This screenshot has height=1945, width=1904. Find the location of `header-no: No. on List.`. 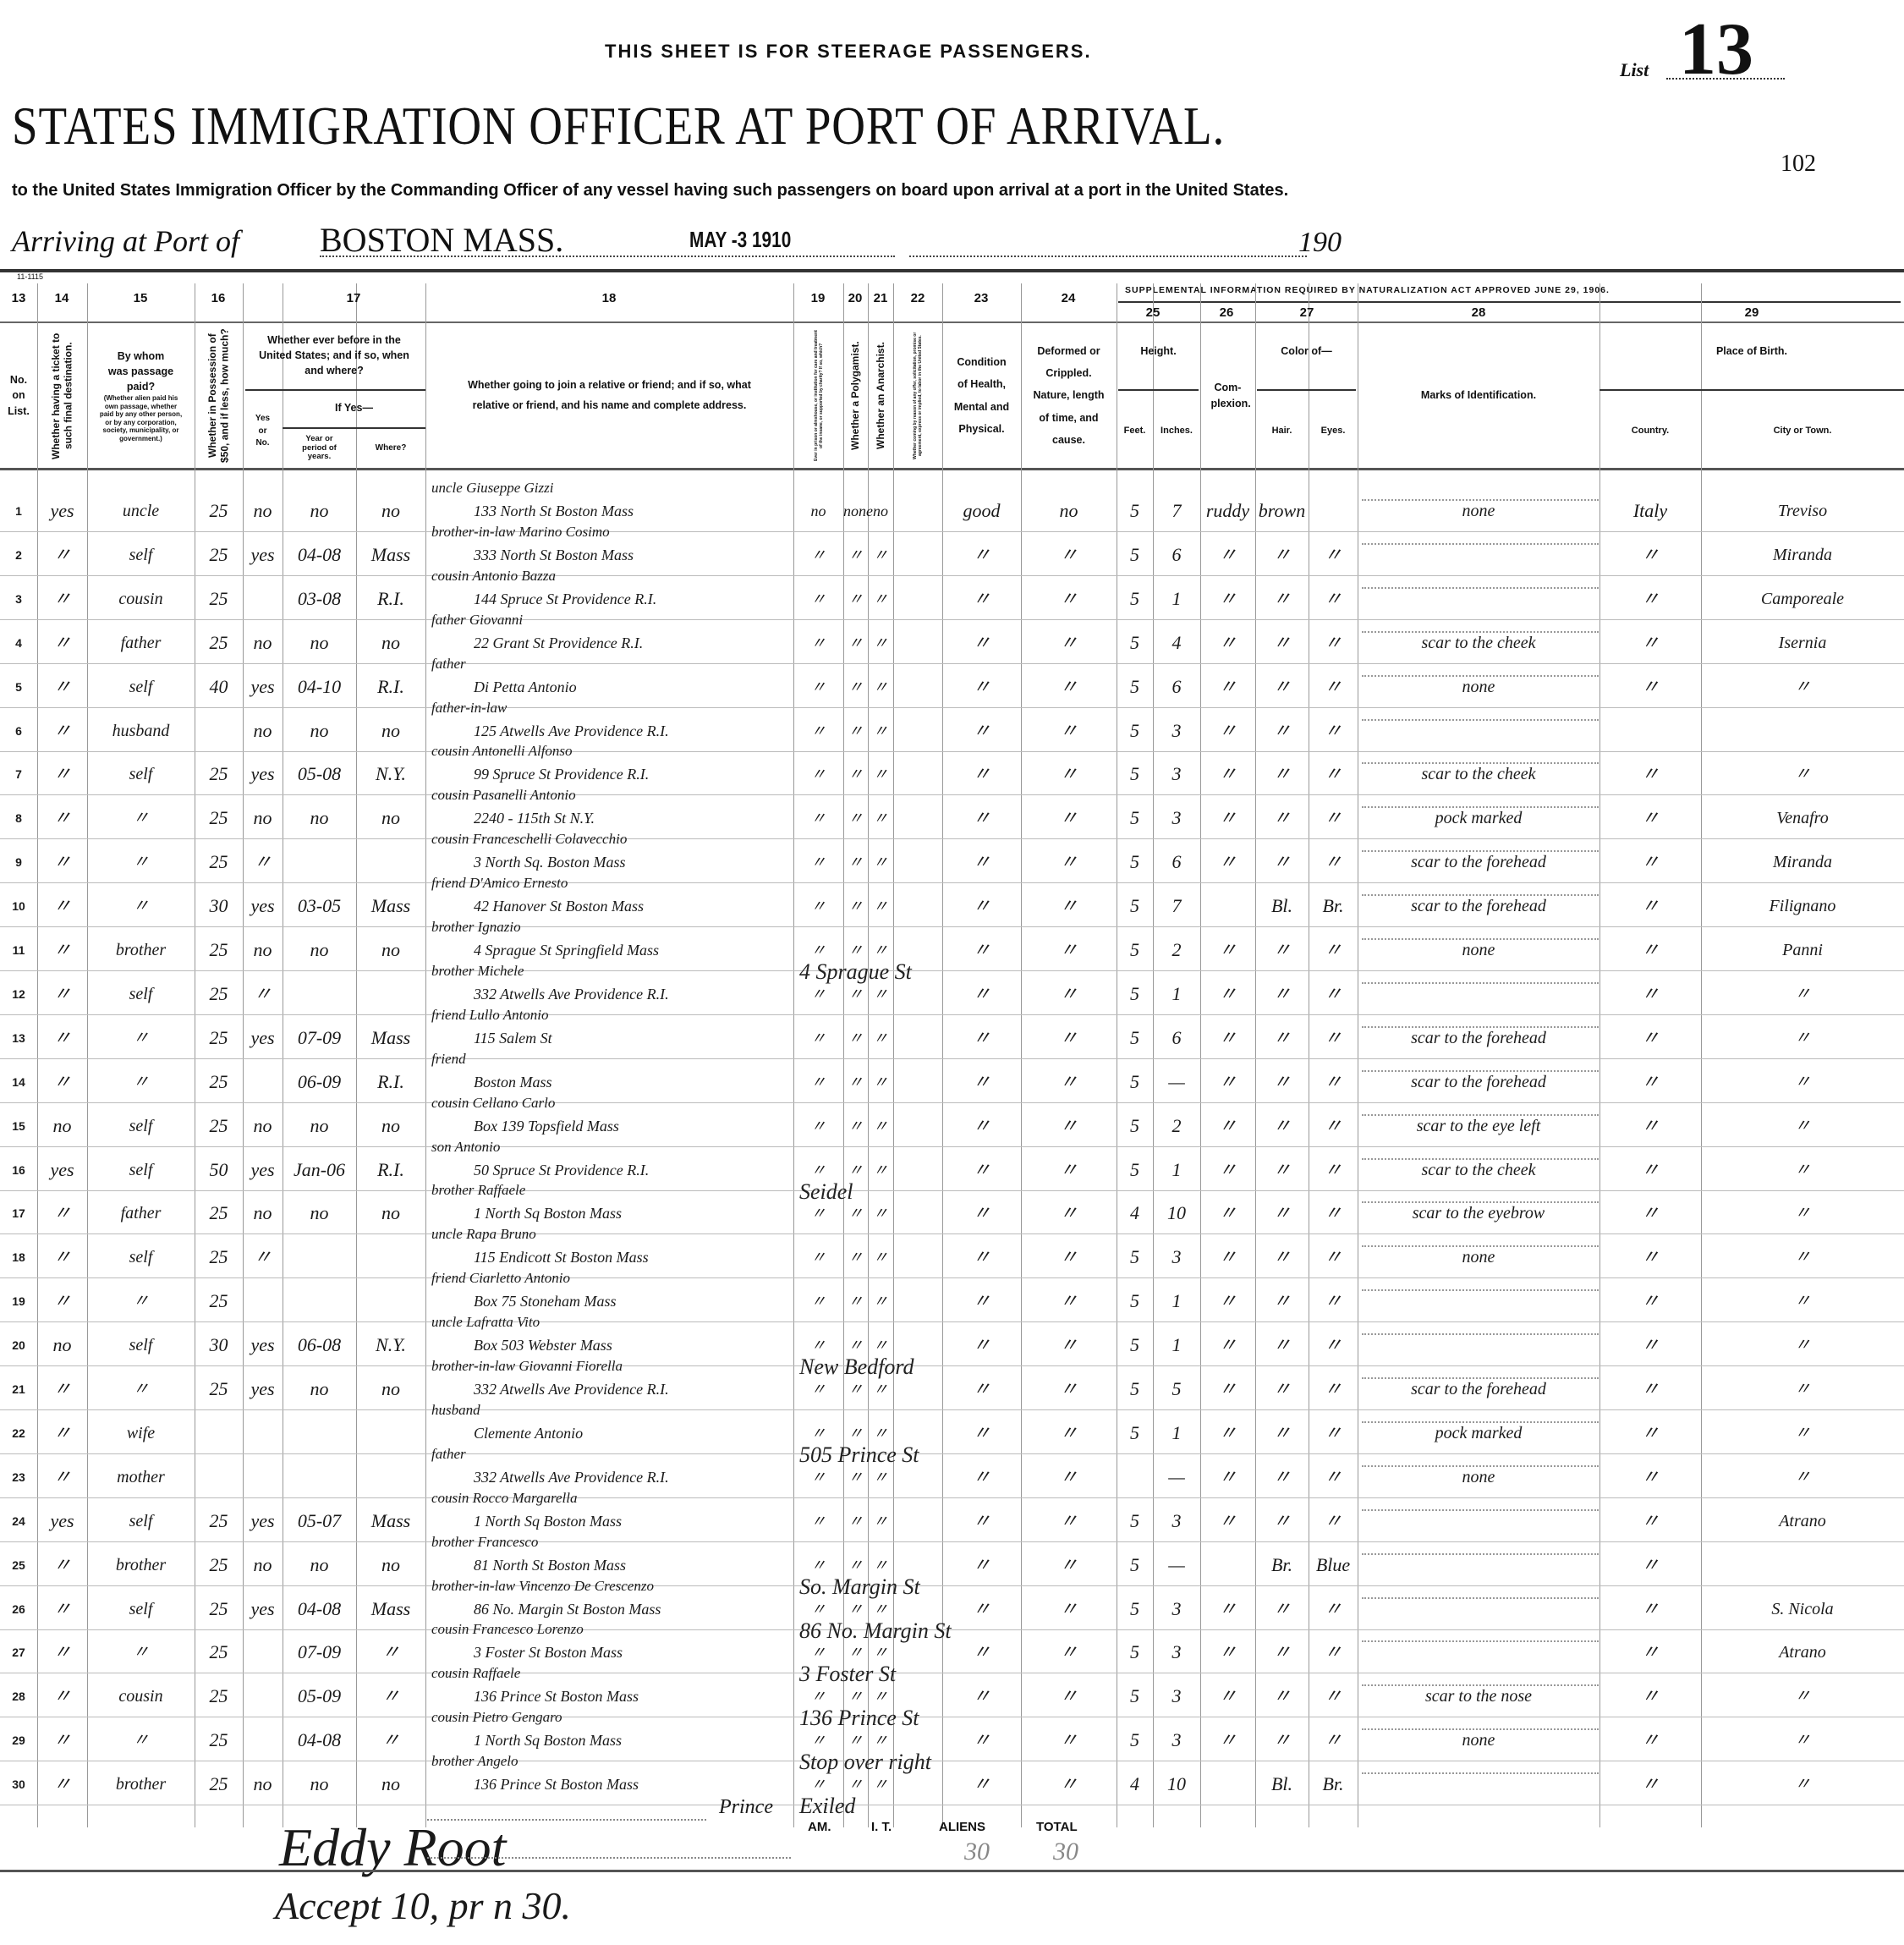

header-no: No. on List. is located at coordinates (18, 395).